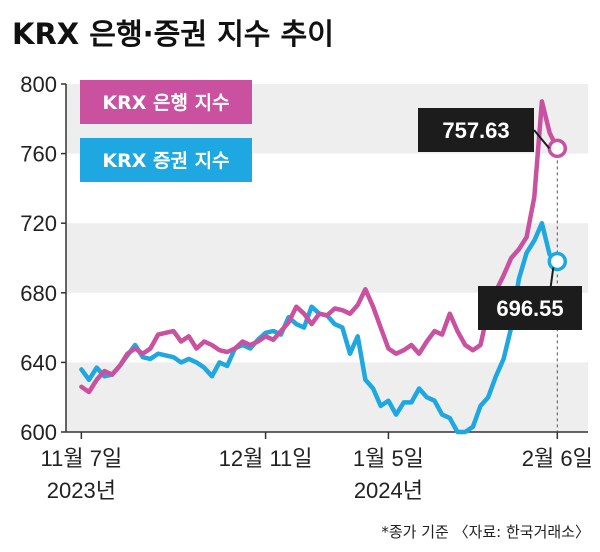 Image resolution: width=600 pixels, height=552 pixels. I want to click on legend-label: KRX 은행 지수, so click(165, 103).